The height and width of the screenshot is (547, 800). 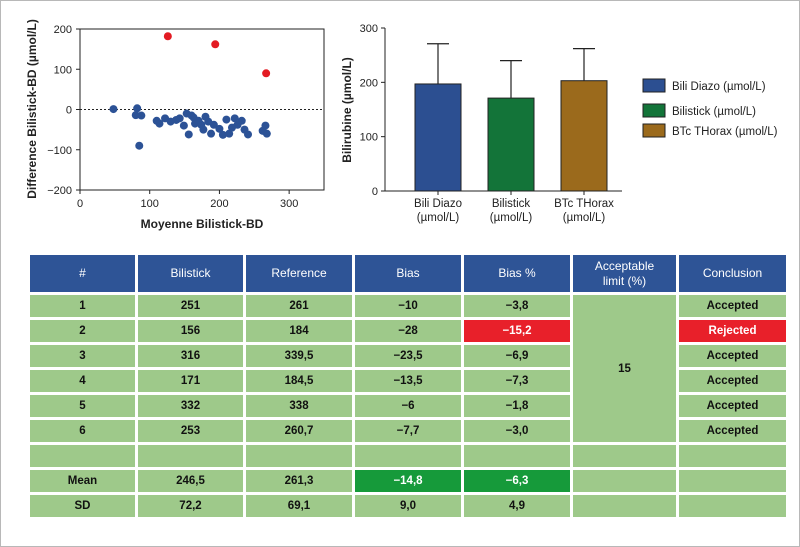 What do you see at coordinates (624, 368) in the screenshot?
I see `acceptable-limit-cell: 15` at bounding box center [624, 368].